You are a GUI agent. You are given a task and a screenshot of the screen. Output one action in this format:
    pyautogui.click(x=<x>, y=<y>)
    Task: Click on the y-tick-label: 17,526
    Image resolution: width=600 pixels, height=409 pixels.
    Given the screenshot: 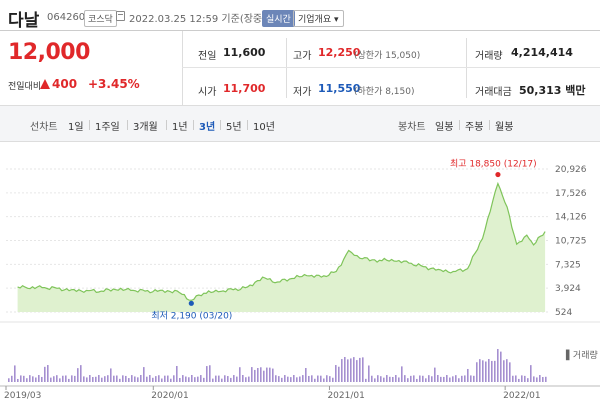 What is the action you would take?
    pyautogui.click(x=571, y=194)
    